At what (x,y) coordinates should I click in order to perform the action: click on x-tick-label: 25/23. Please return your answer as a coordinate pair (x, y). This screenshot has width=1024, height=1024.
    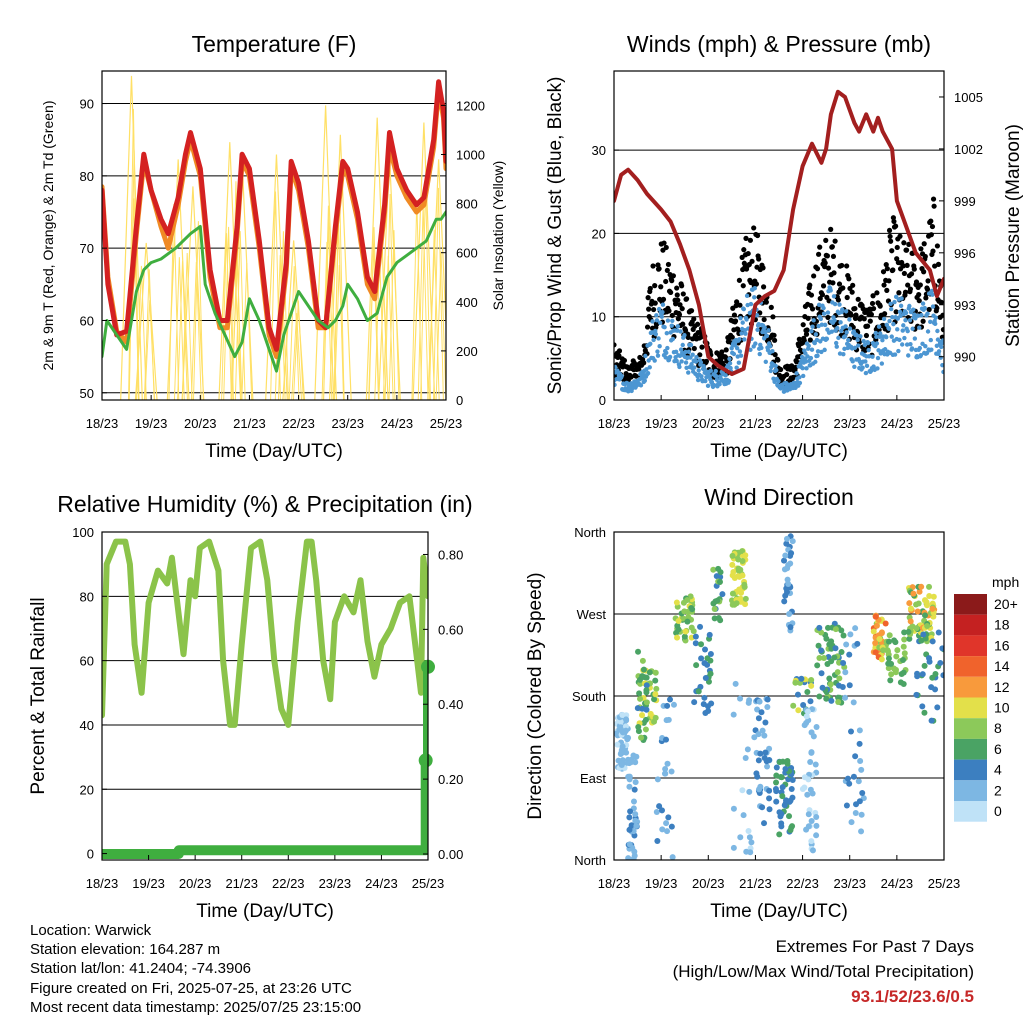
    Looking at the image, I should click on (446, 423).